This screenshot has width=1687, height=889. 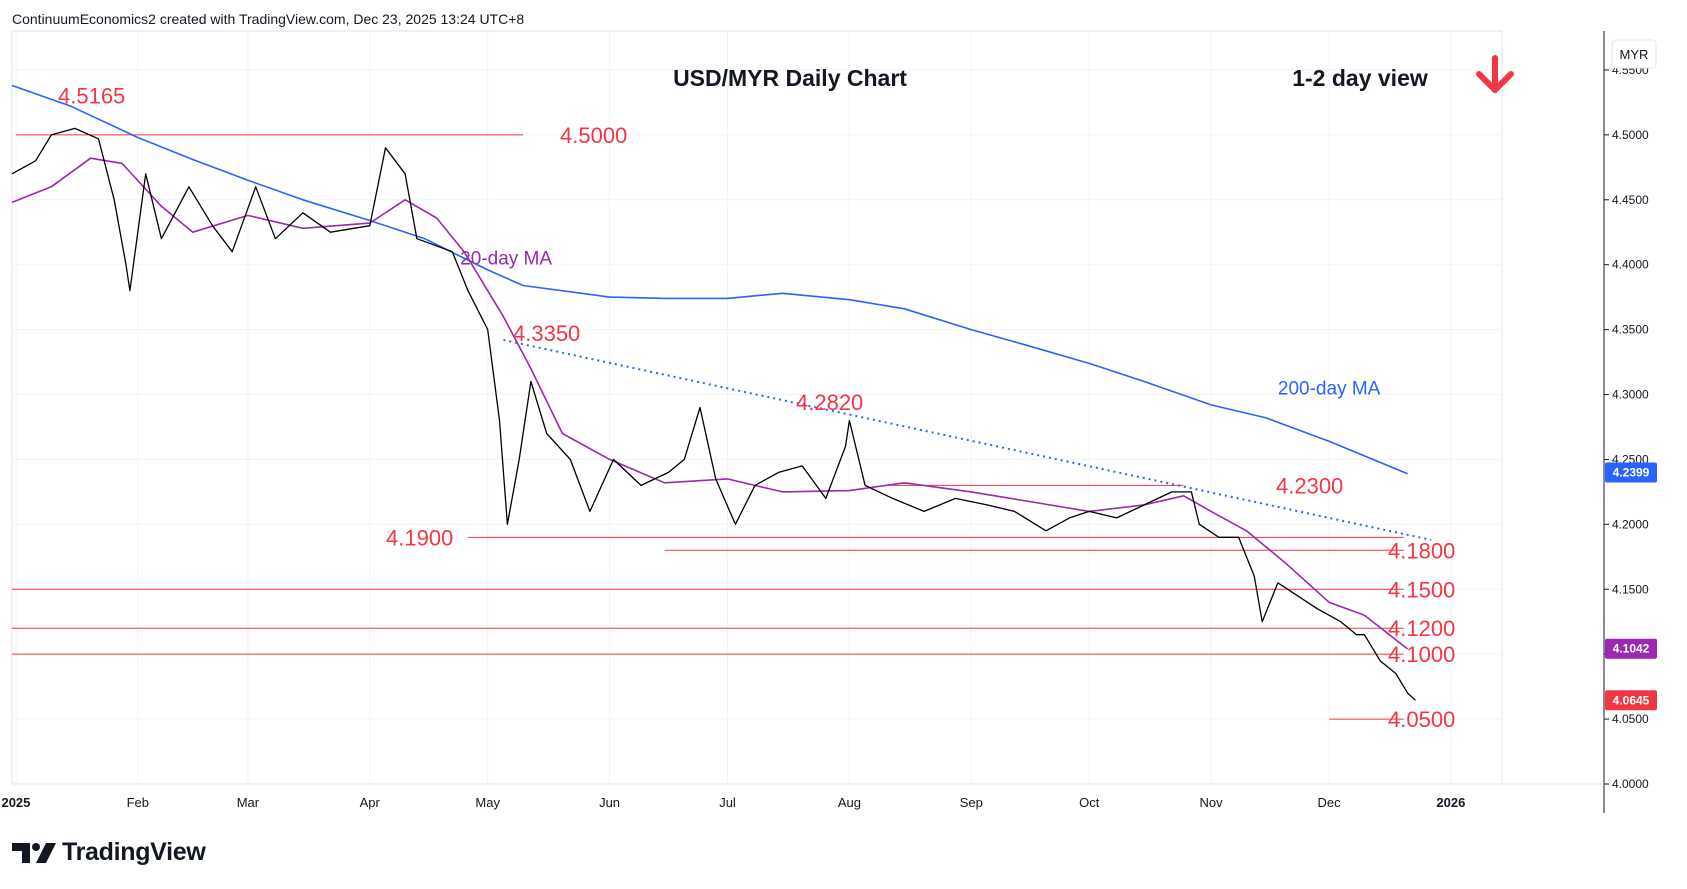 I want to click on x-tick-label: Oct, so click(x=1089, y=802).